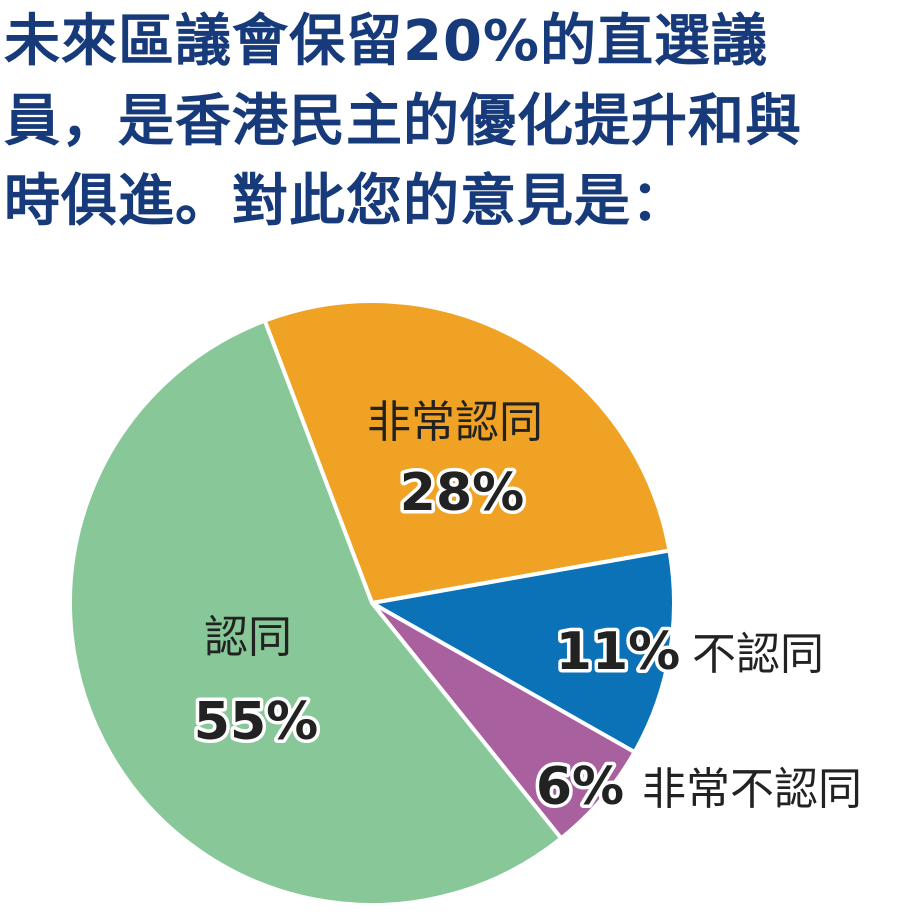 The height and width of the screenshot is (912, 907). What do you see at coordinates (523, 651) in the screenshot?
I see `pie-slice` at bounding box center [523, 651].